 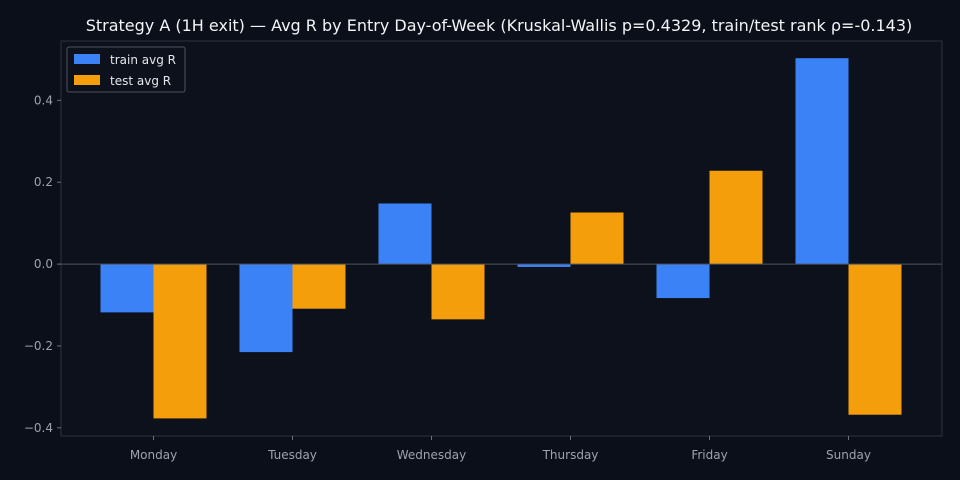 What do you see at coordinates (143, 60) in the screenshot?
I see `legend-label-train: train avg R` at bounding box center [143, 60].